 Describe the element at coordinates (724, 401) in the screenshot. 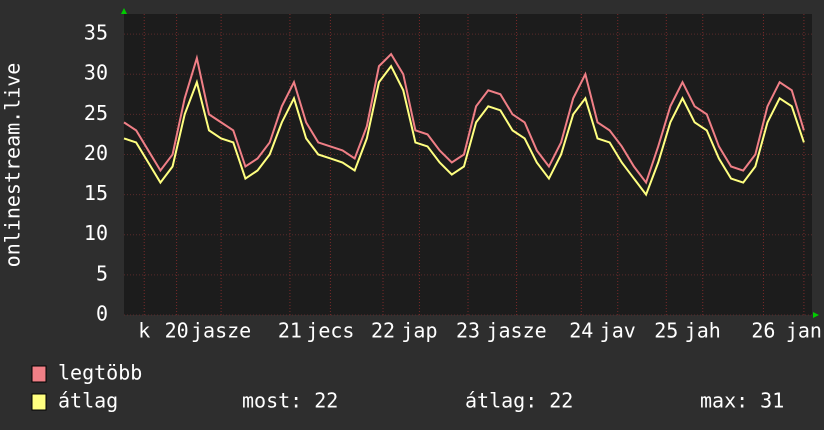

I see `stat-label: max:` at that location.